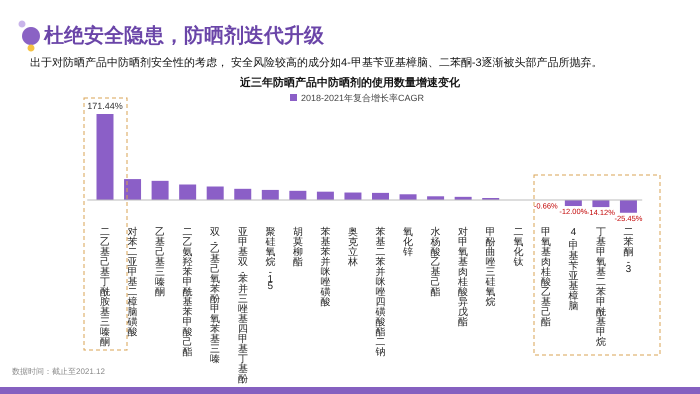 This screenshot has width=700, height=394. What do you see at coordinates (601, 287) in the screenshot?
I see `category-label: 丁基甲氧基二苯甲酰基甲烷` at bounding box center [601, 287].